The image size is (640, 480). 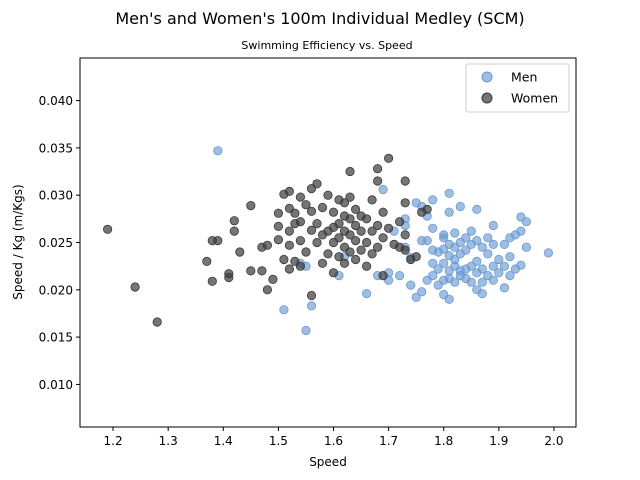 I want to click on x-tick-label: 1.9, so click(x=498, y=441).